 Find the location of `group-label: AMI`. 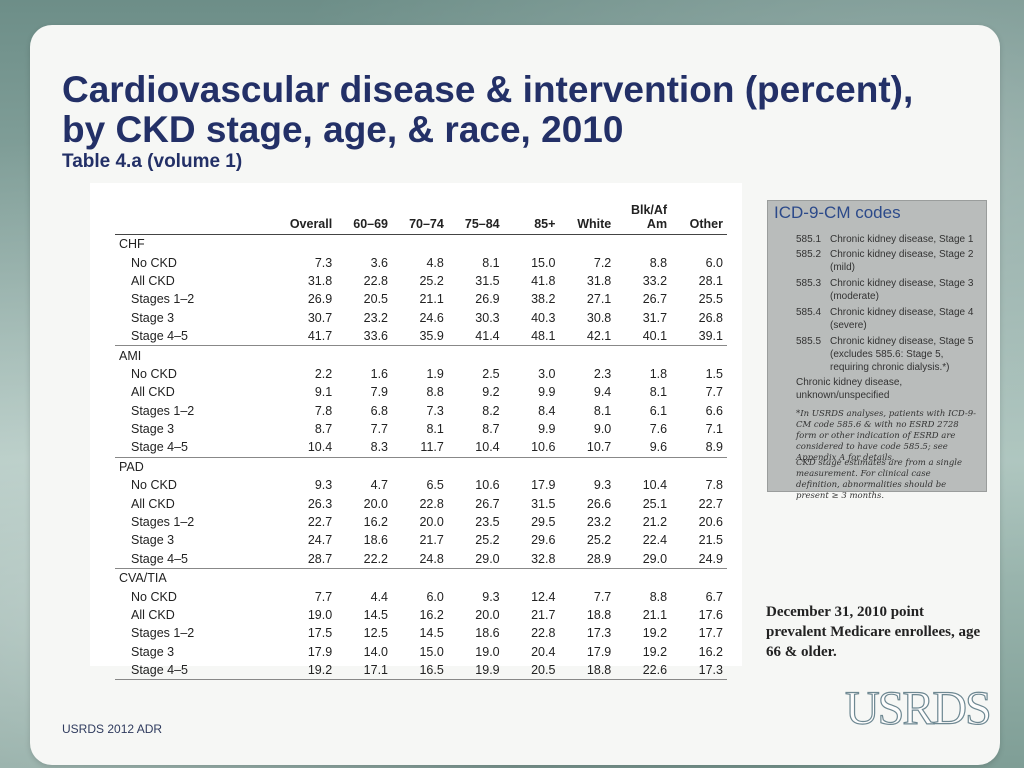

group-label: AMI is located at coordinates (130, 355).